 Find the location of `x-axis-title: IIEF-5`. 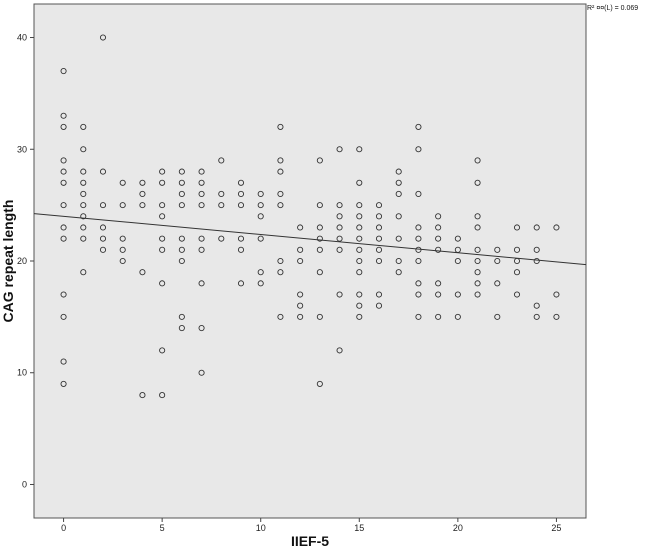

x-axis-title: IIEF-5 is located at coordinates (310, 541).